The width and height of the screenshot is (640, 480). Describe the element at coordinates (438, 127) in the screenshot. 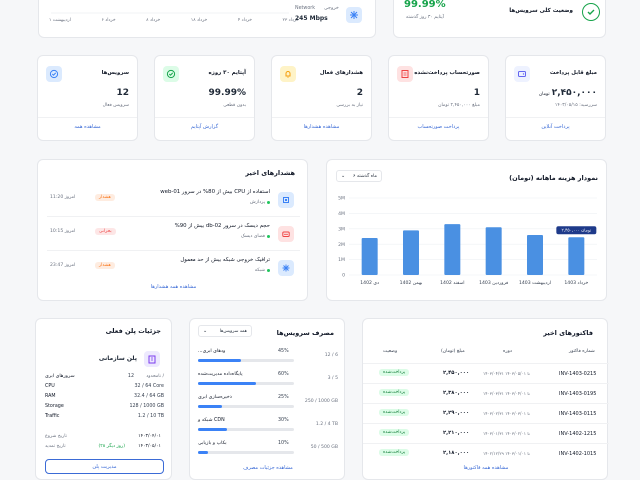

I see `stat-link: پرداخت صورتحساب` at that location.